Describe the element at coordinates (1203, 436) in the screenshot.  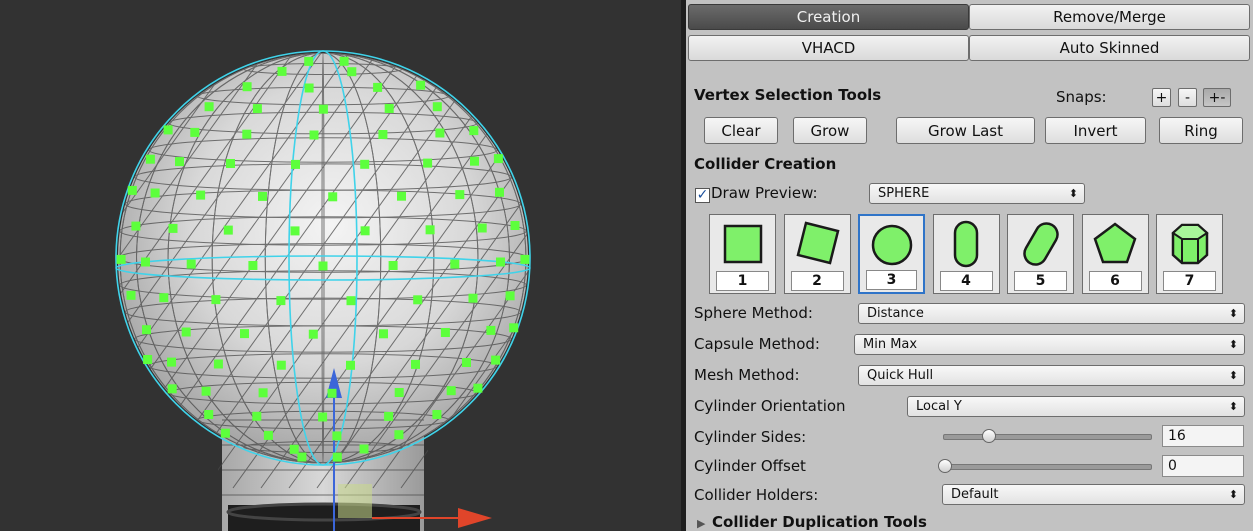
I see `cylinder-sides-field: 16` at that location.